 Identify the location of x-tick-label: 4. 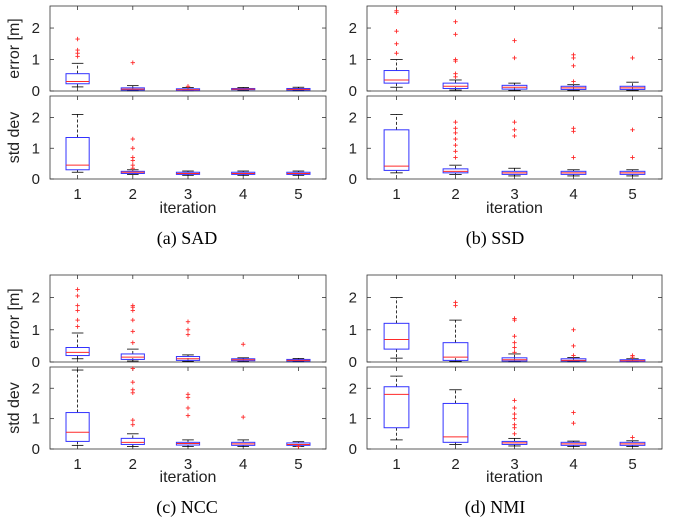
(243, 464).